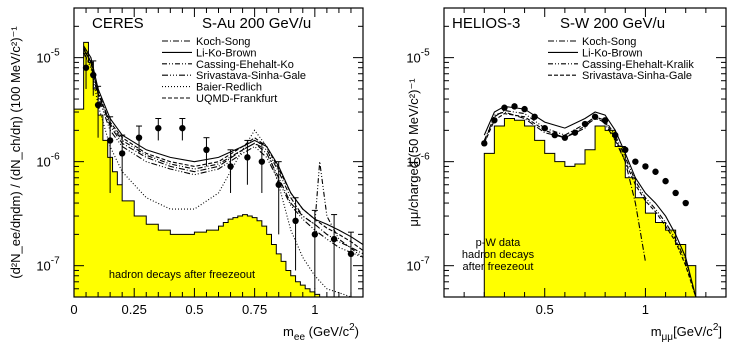  What do you see at coordinates (229, 88) in the screenshot?
I see `legend-label: Baier-Redlich` at bounding box center [229, 88].